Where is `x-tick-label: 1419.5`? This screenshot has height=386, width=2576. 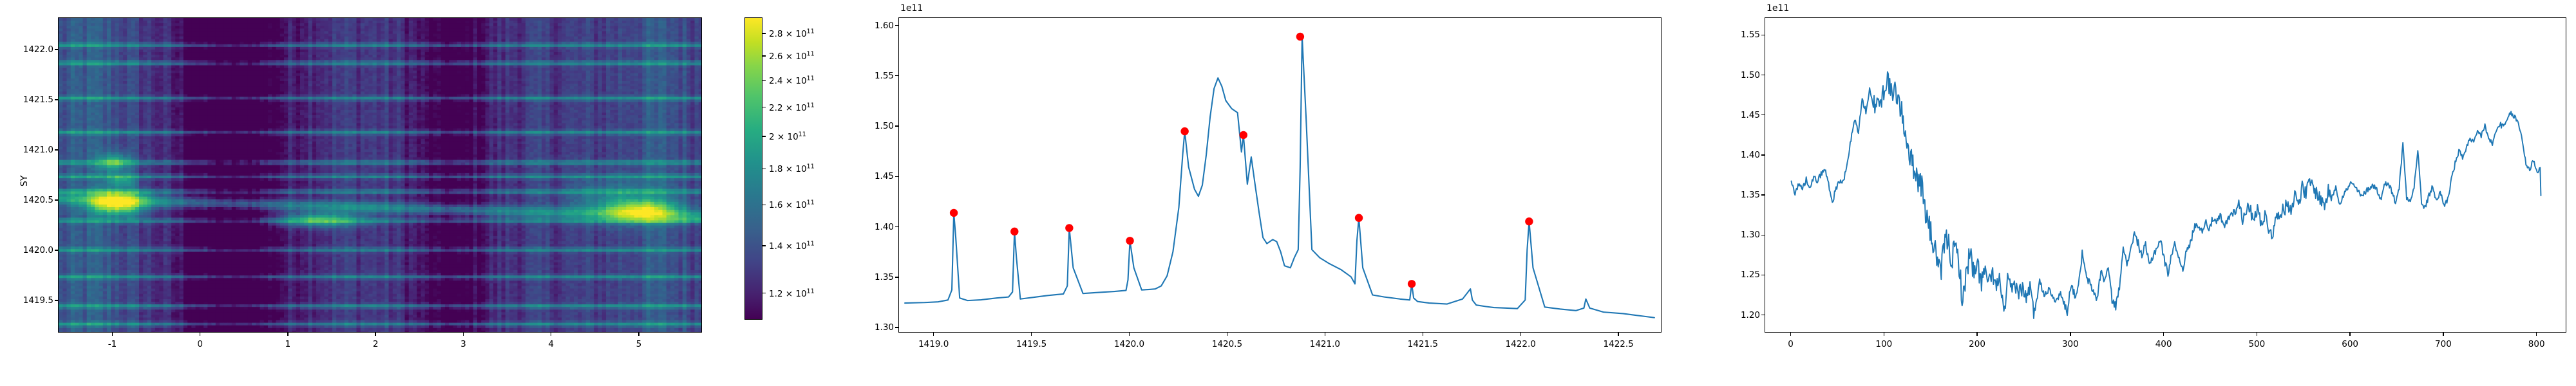 x-tick-label: 1419.5 is located at coordinates (1031, 344).